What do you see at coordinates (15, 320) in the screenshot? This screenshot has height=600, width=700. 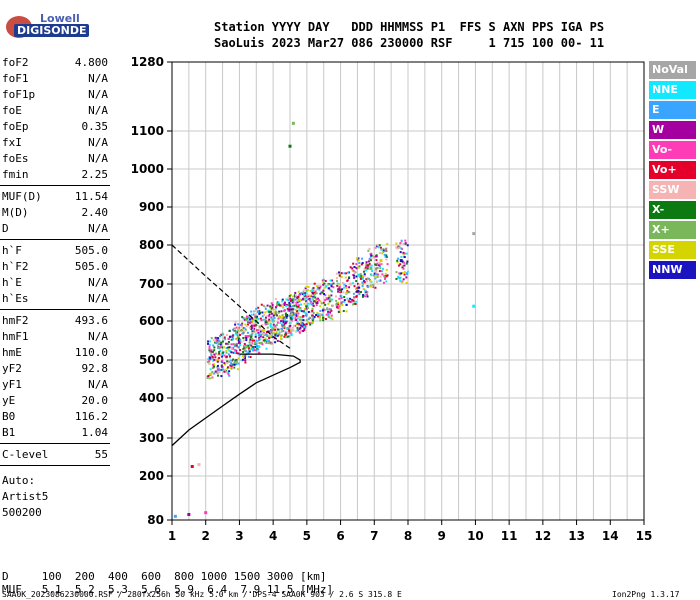 I see `param-name: hmF2` at bounding box center [15, 320].